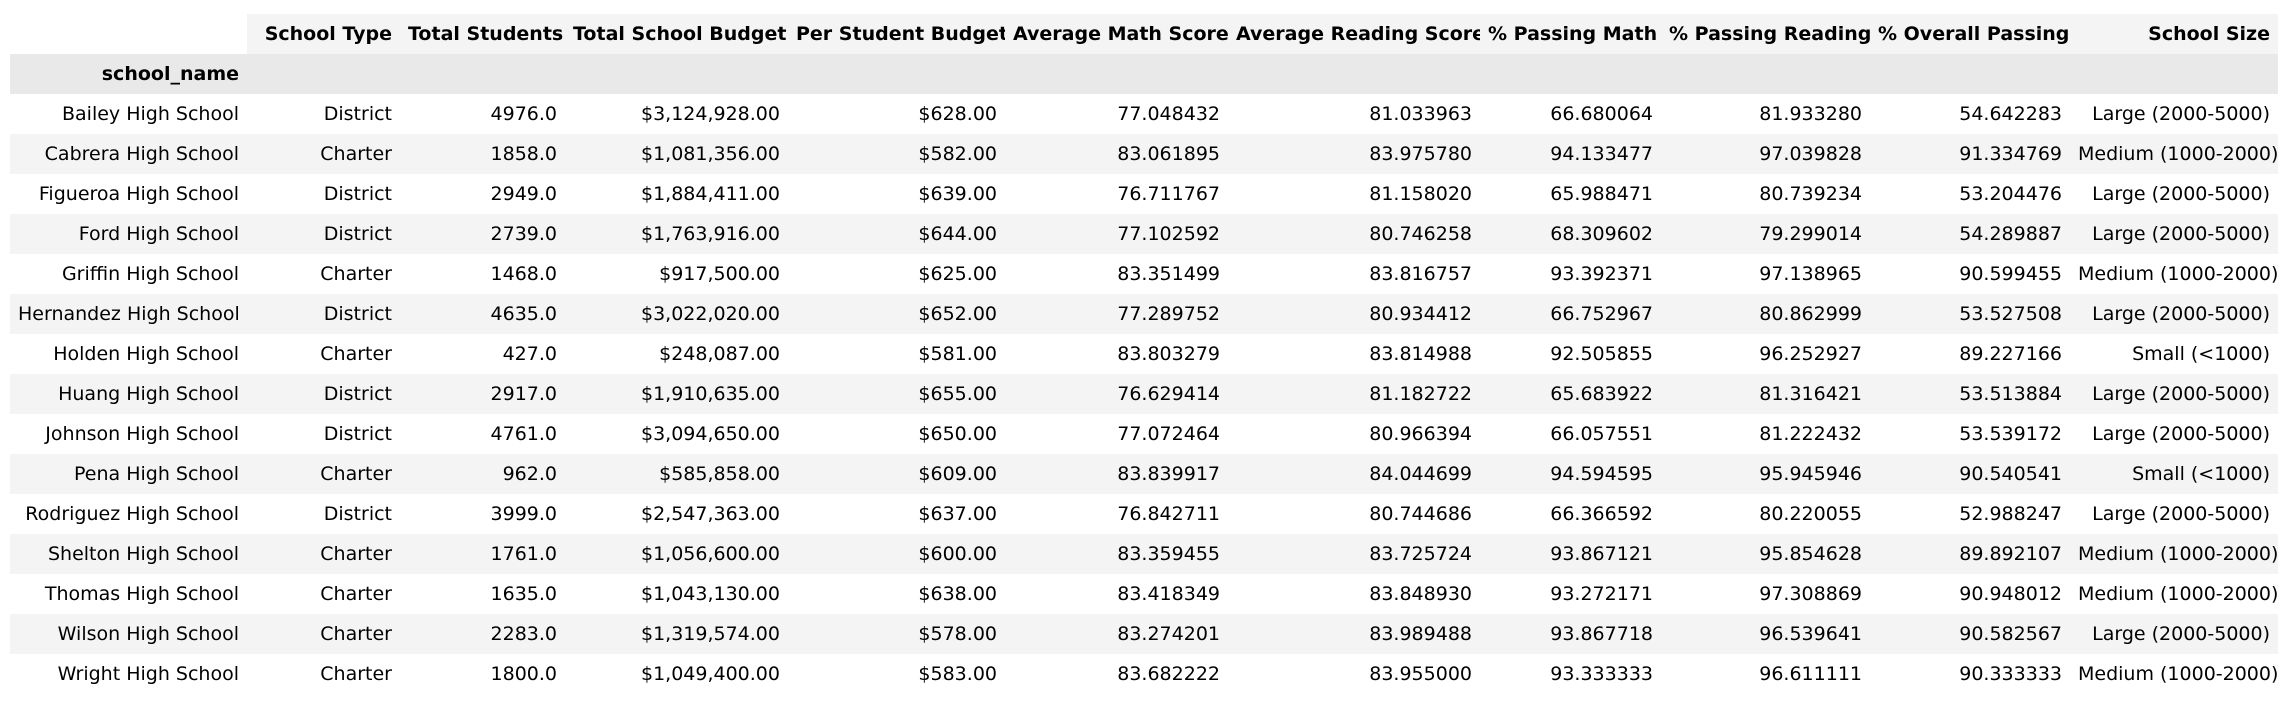 The width and height of the screenshot is (2288, 722). What do you see at coordinates (1354, 154) in the screenshot?
I see `table-cell: 83.975780` at bounding box center [1354, 154].